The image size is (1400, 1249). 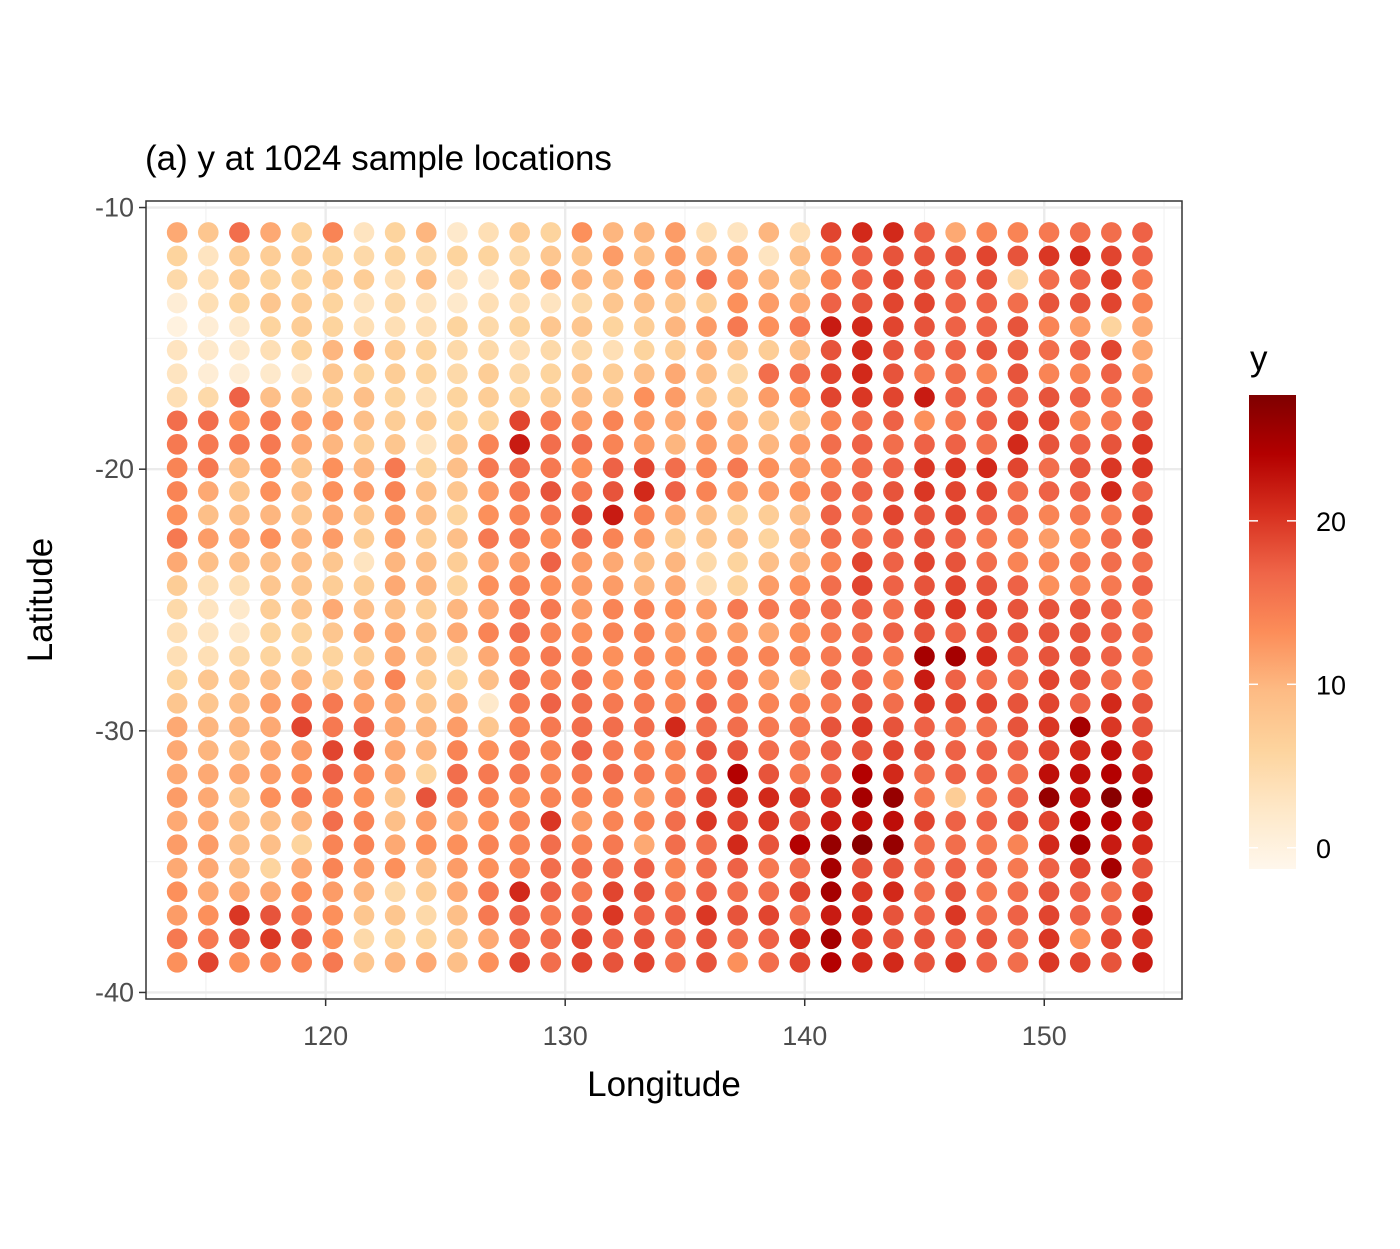 I want to click on legend-ticks: 0 10 20, so click(x=1297, y=685).